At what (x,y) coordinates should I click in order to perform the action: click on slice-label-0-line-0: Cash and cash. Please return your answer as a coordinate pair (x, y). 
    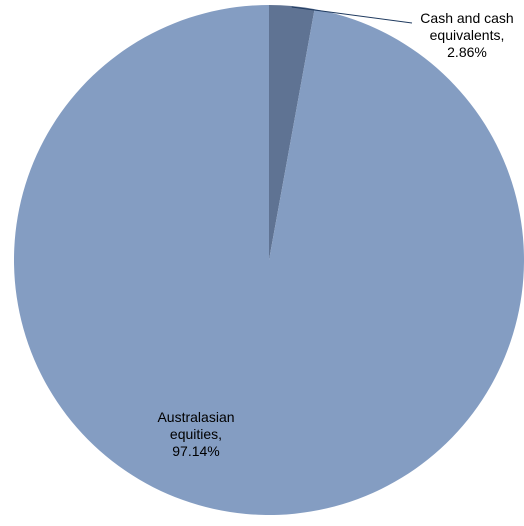
    Looking at the image, I should click on (466, 18).